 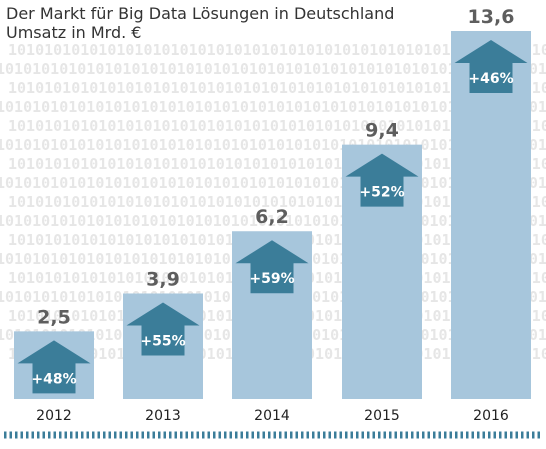 What do you see at coordinates (272, 217) in the screenshot?
I see `value-label: 6,2` at bounding box center [272, 217].